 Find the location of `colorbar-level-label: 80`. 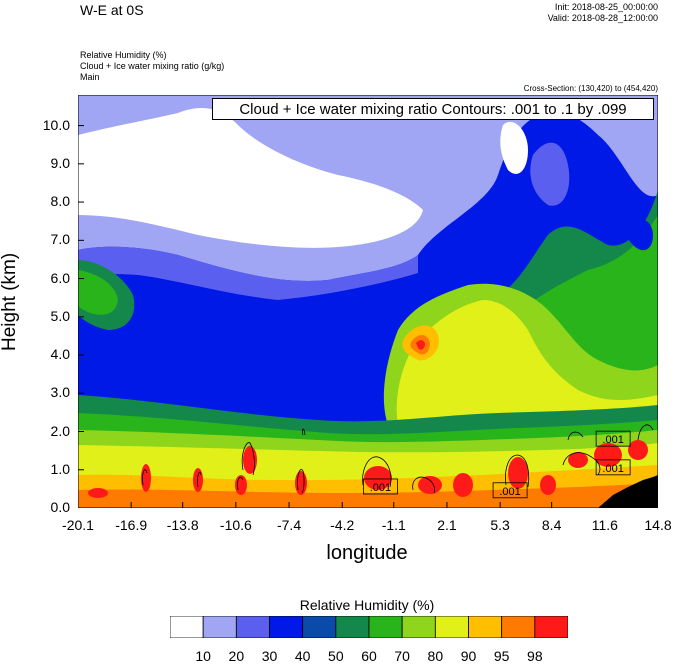

colorbar-level-label: 80 is located at coordinates (435, 656).